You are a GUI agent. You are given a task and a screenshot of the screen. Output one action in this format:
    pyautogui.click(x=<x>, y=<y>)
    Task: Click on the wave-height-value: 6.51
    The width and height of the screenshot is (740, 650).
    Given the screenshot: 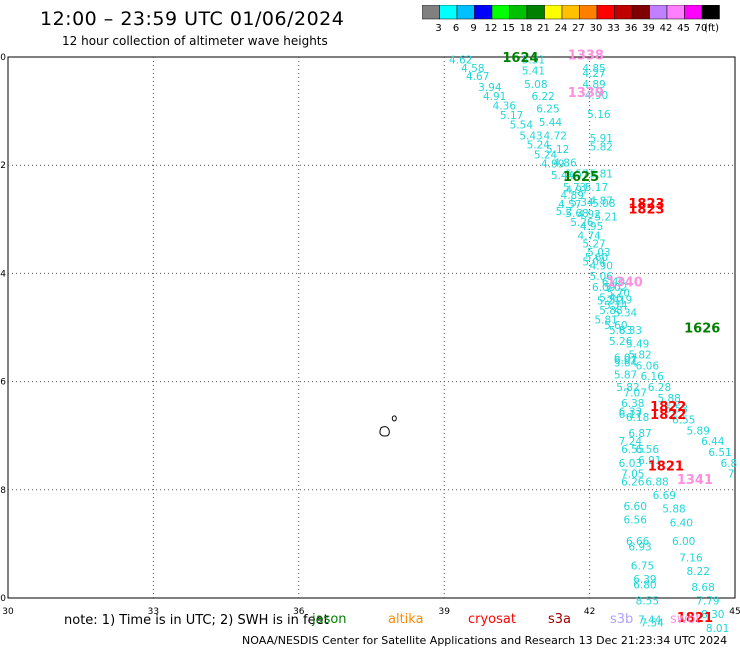 What is the action you would take?
    pyautogui.click(x=719, y=453)
    